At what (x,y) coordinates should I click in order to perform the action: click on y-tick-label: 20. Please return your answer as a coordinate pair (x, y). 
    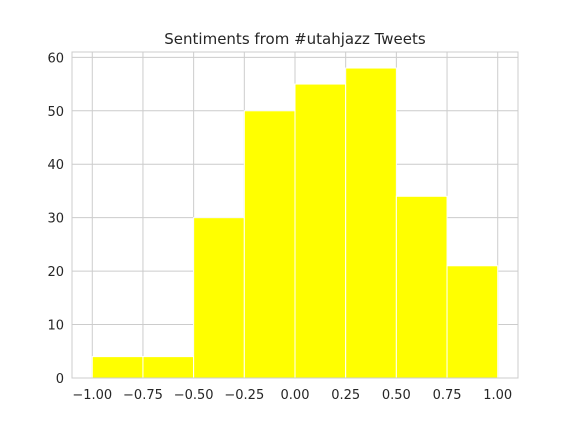
    Looking at the image, I should click on (55, 272).